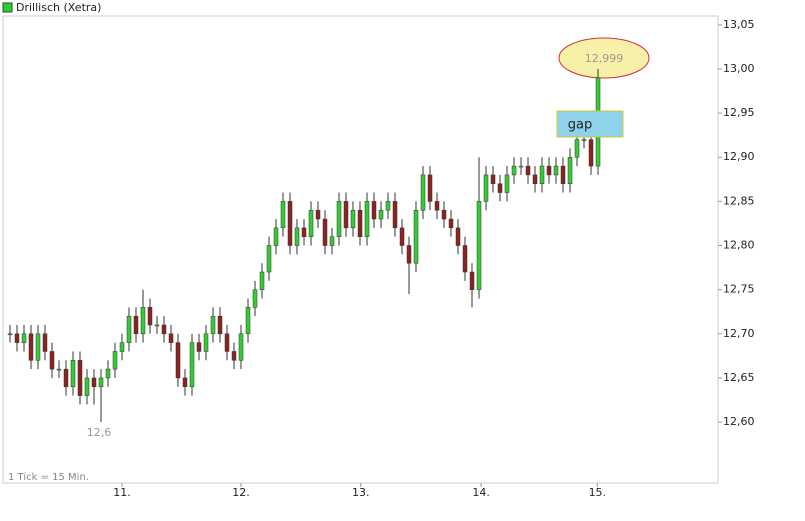 Image resolution: width=805 pixels, height=521 pixels. Describe the element at coordinates (481, 492) in the screenshot. I see `x-tick-label: 14.` at that location.